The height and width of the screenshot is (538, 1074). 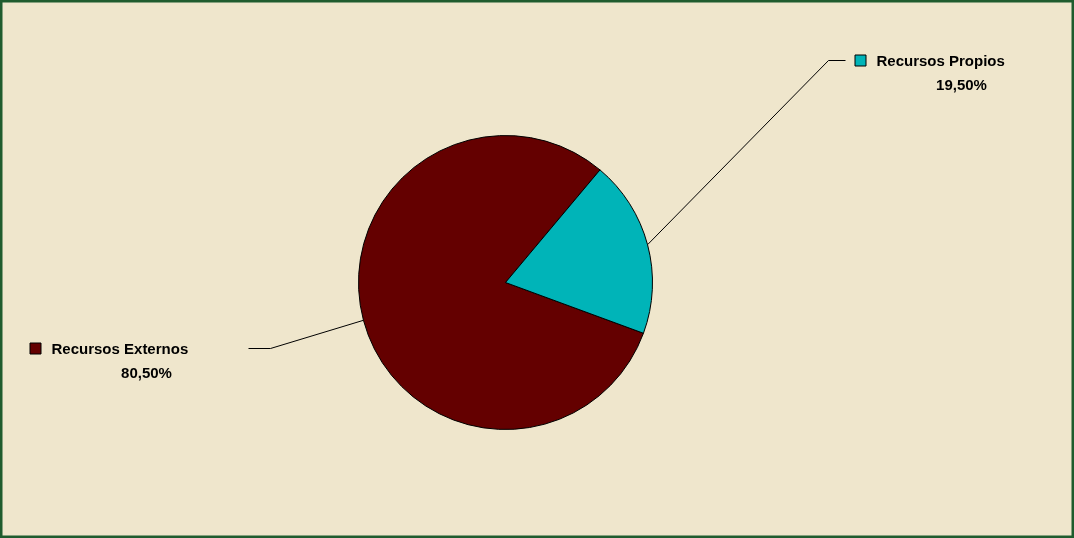 I want to click on data-label: 80,50%, so click(x=146, y=372).